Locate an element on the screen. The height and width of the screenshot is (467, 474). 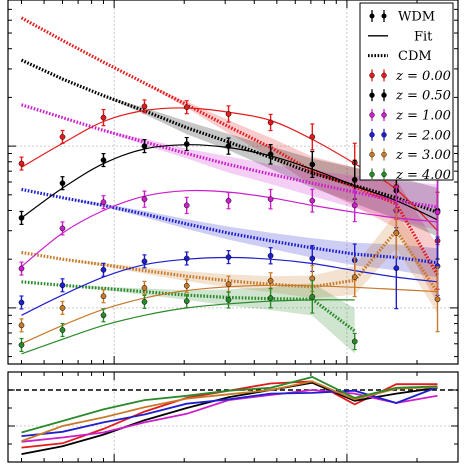
legend-label-series-0: z = 0.00 is located at coordinates (423, 76).